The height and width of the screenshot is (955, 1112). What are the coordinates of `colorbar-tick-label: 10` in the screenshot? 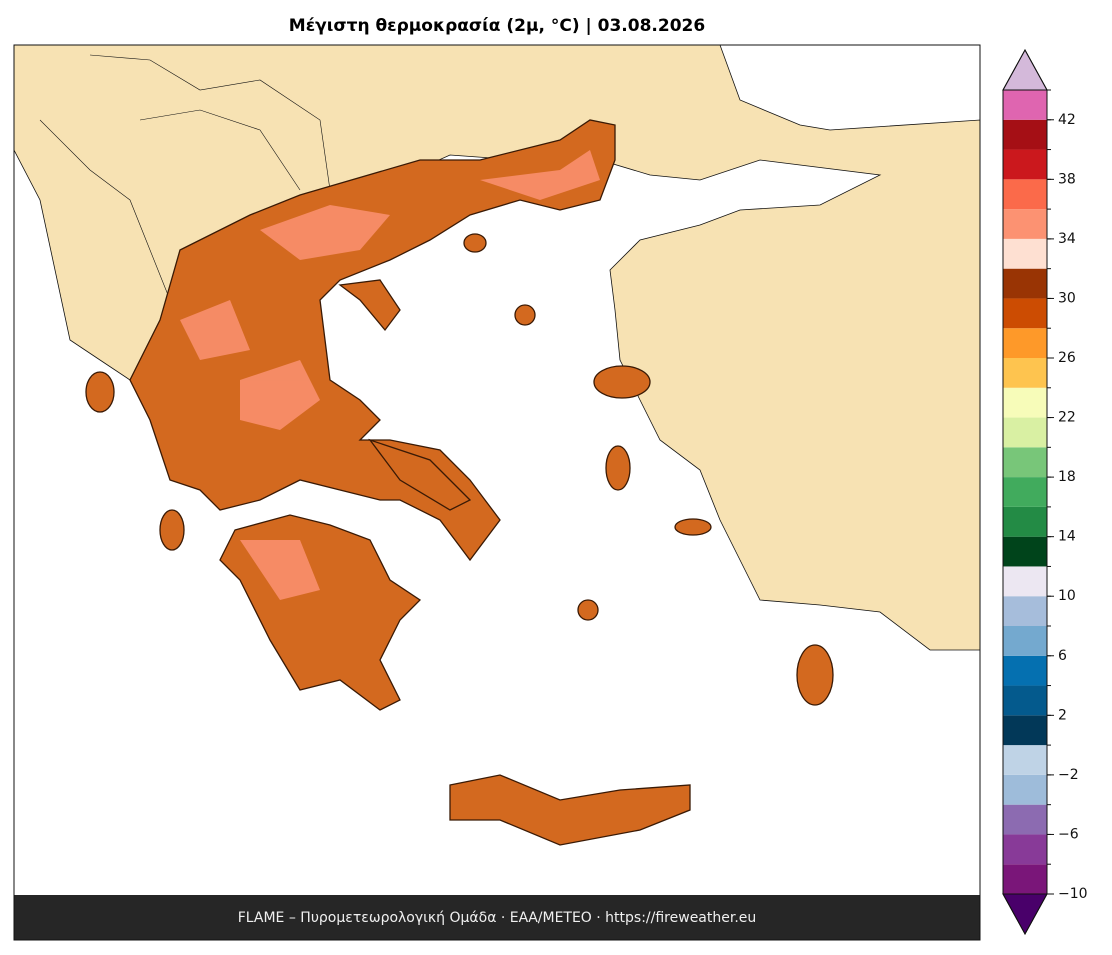 It's located at (1067, 596).